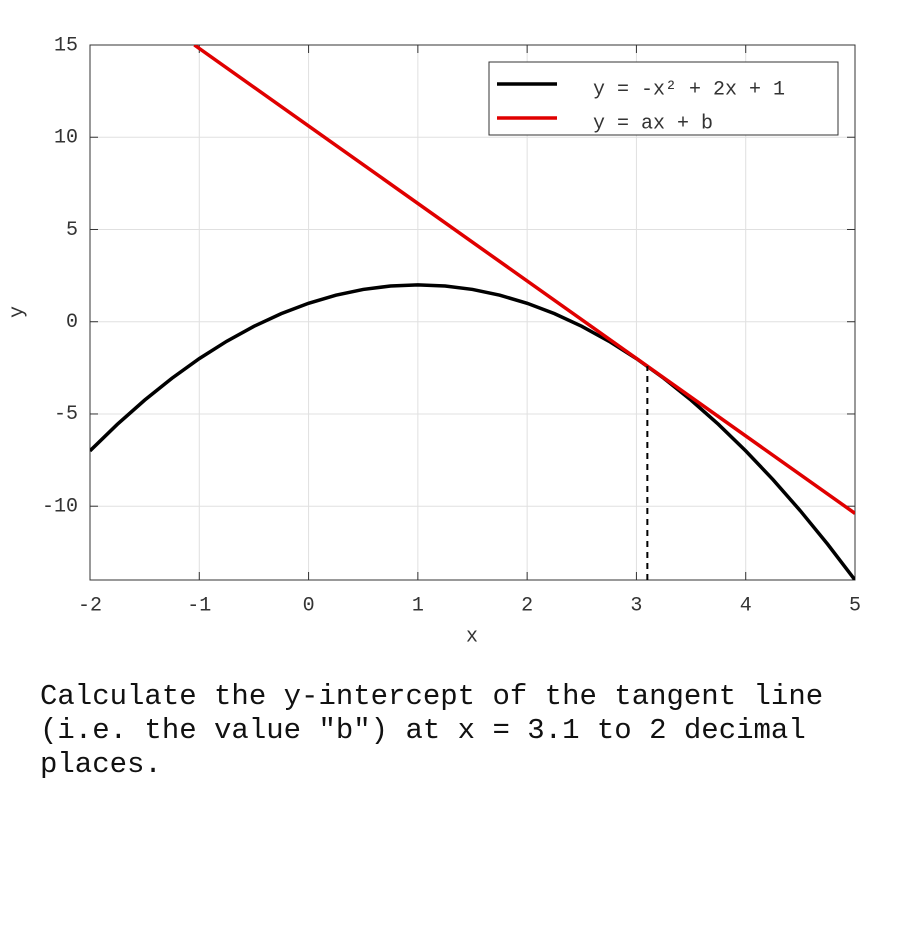 Image resolution: width=900 pixels, height=930 pixels. What do you see at coordinates (90, 605) in the screenshot?
I see `x-tick-label: -2` at bounding box center [90, 605].